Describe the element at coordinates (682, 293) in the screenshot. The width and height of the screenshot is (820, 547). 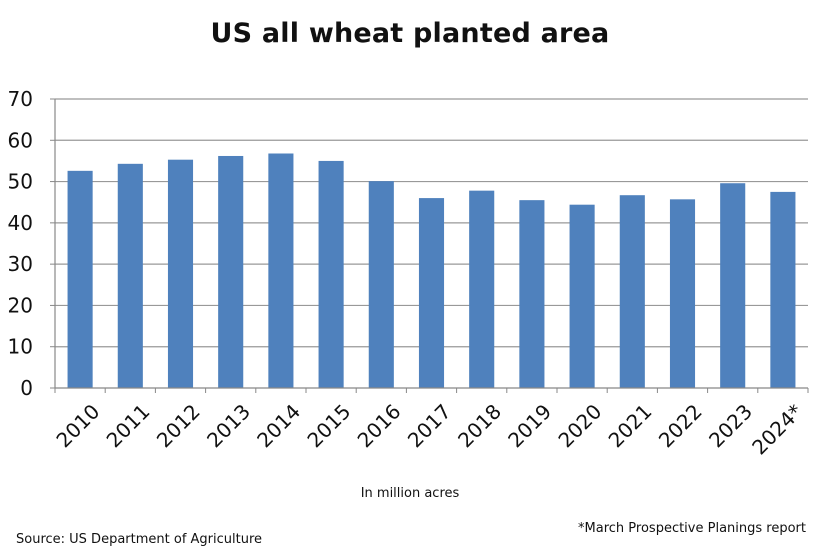
I see `bar-2022` at that location.